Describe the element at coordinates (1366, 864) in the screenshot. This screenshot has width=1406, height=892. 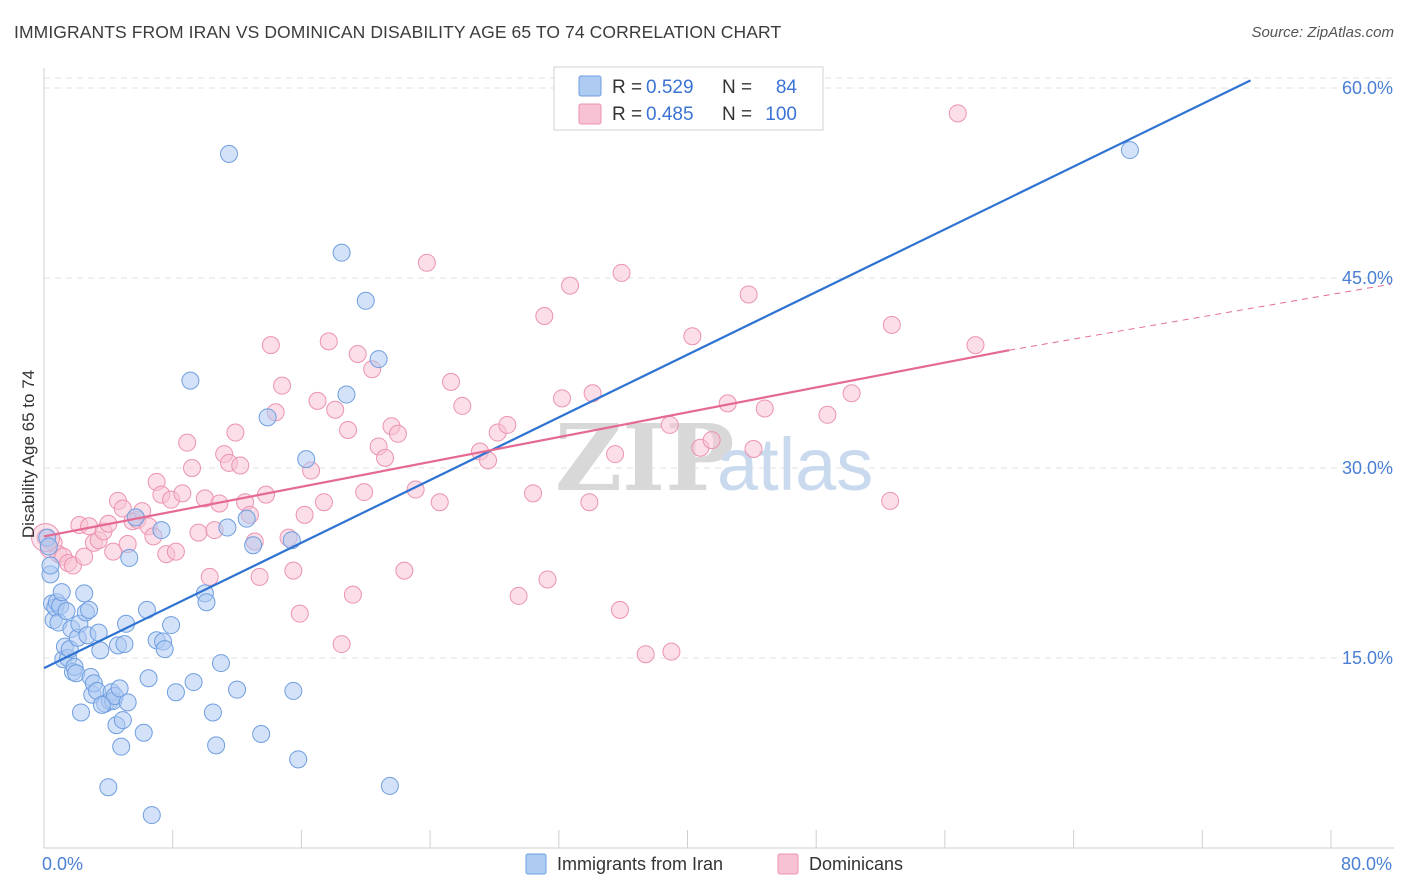
I see `x-tick-max: 80.0%` at that location.